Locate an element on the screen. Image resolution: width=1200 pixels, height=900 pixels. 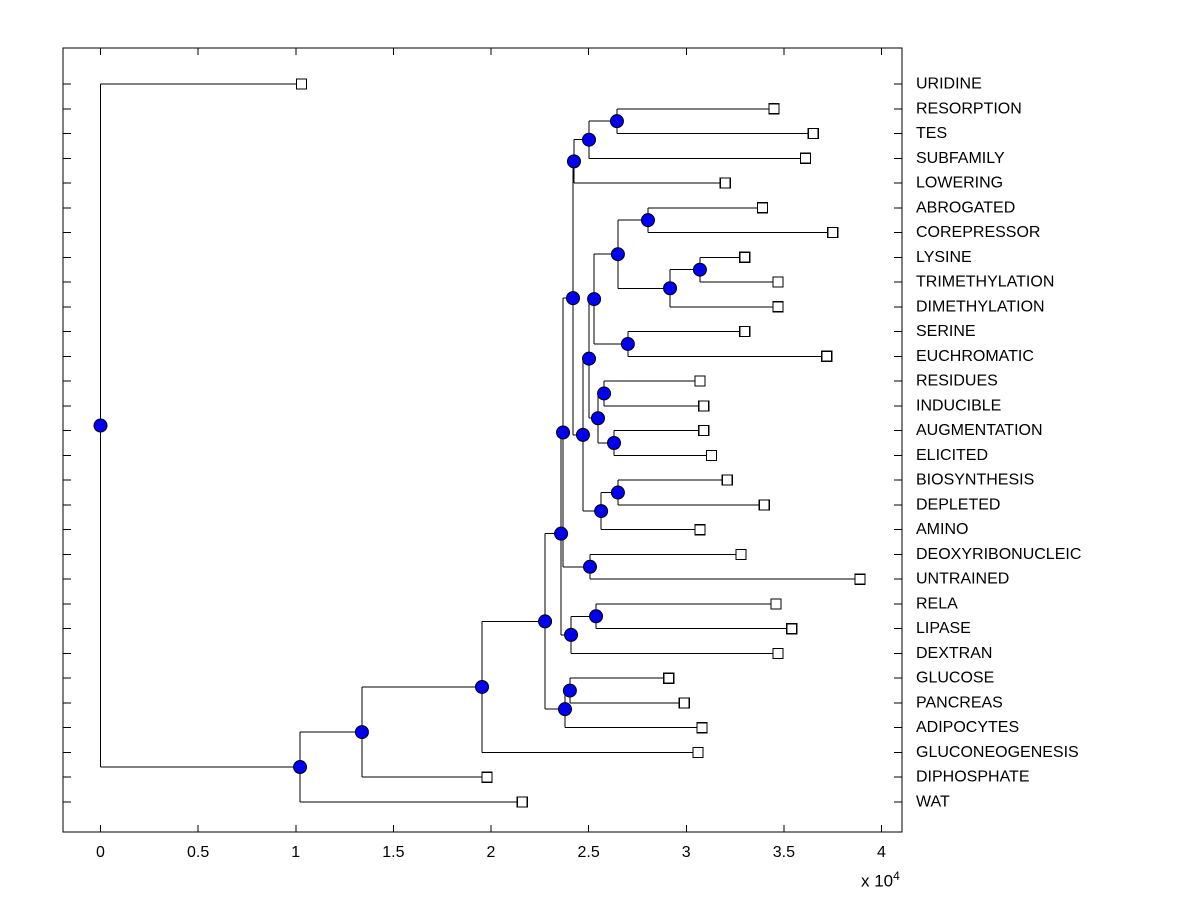
x-tick-label: 3.5 is located at coordinates (784, 852).